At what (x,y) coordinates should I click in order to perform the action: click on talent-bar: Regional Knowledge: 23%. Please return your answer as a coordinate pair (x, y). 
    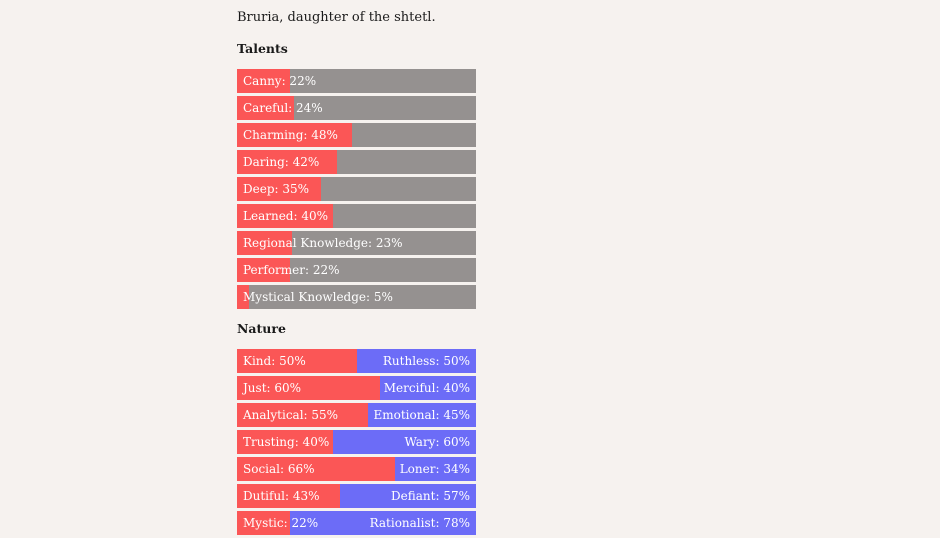
    Looking at the image, I should click on (356, 243).